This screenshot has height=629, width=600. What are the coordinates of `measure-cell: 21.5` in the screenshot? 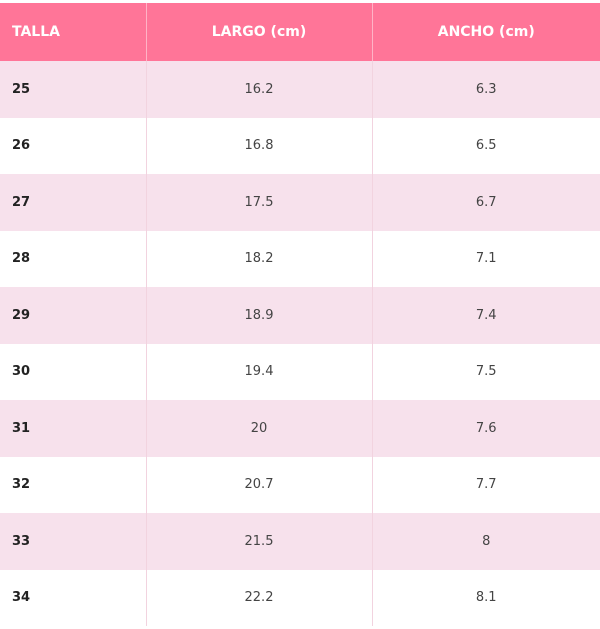 It's located at (259, 541).